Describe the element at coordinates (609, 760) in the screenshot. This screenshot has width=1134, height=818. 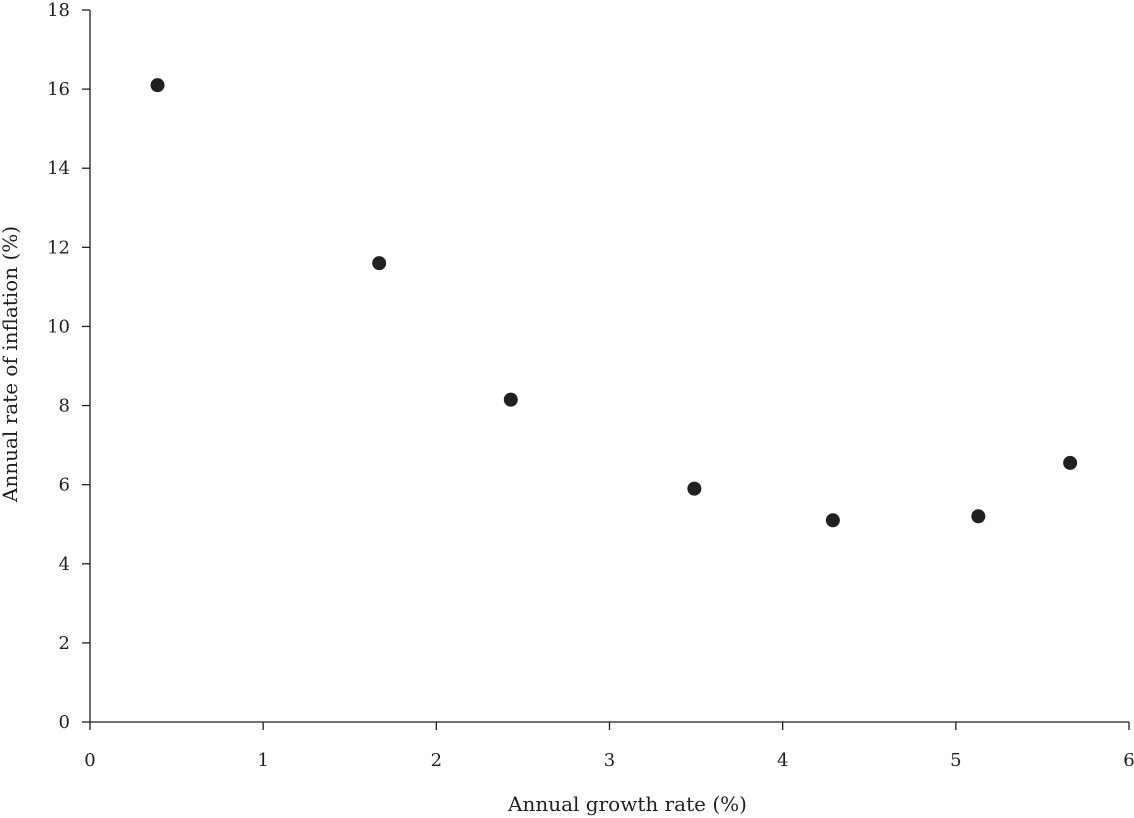
I see `x-tick-label: 3` at that location.